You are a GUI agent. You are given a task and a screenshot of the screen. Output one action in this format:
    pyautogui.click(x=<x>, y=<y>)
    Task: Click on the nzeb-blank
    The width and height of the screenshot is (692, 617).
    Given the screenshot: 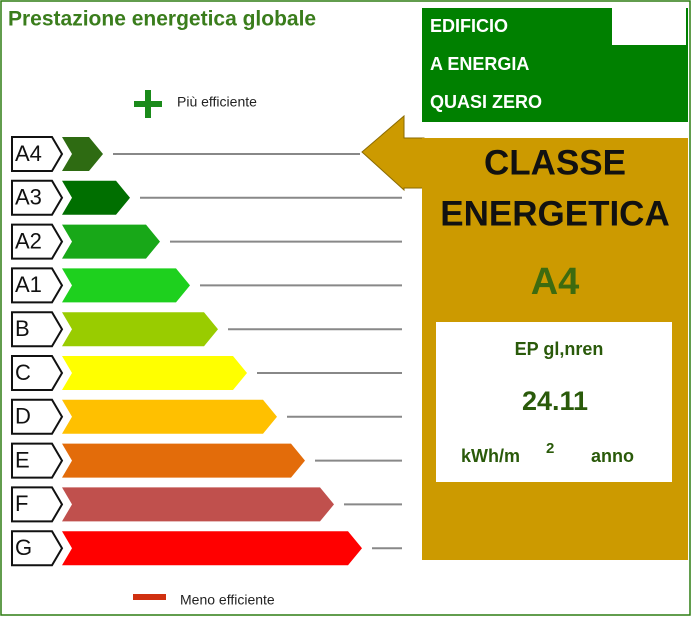 What is the action you would take?
    pyautogui.click(x=649, y=26)
    